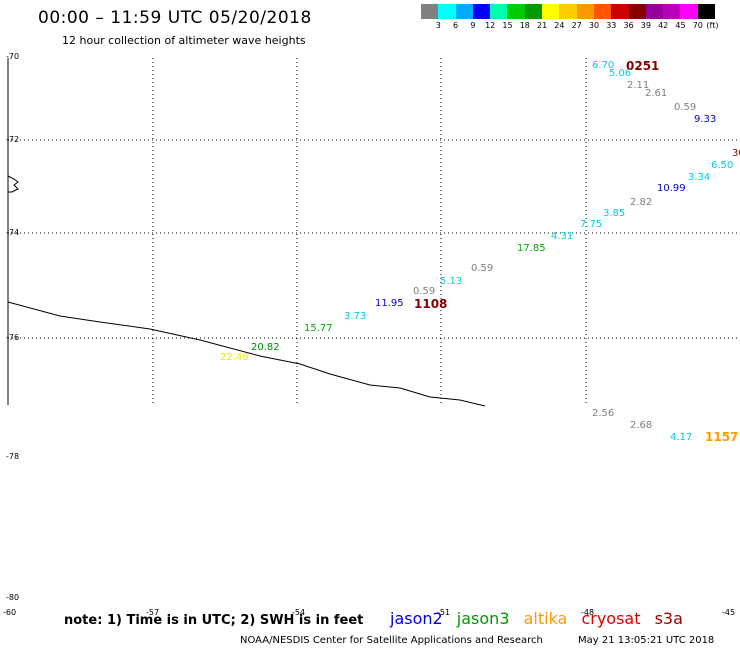 The height and width of the screenshot is (650, 740). I want to click on legend-label: 18, so click(524, 25).